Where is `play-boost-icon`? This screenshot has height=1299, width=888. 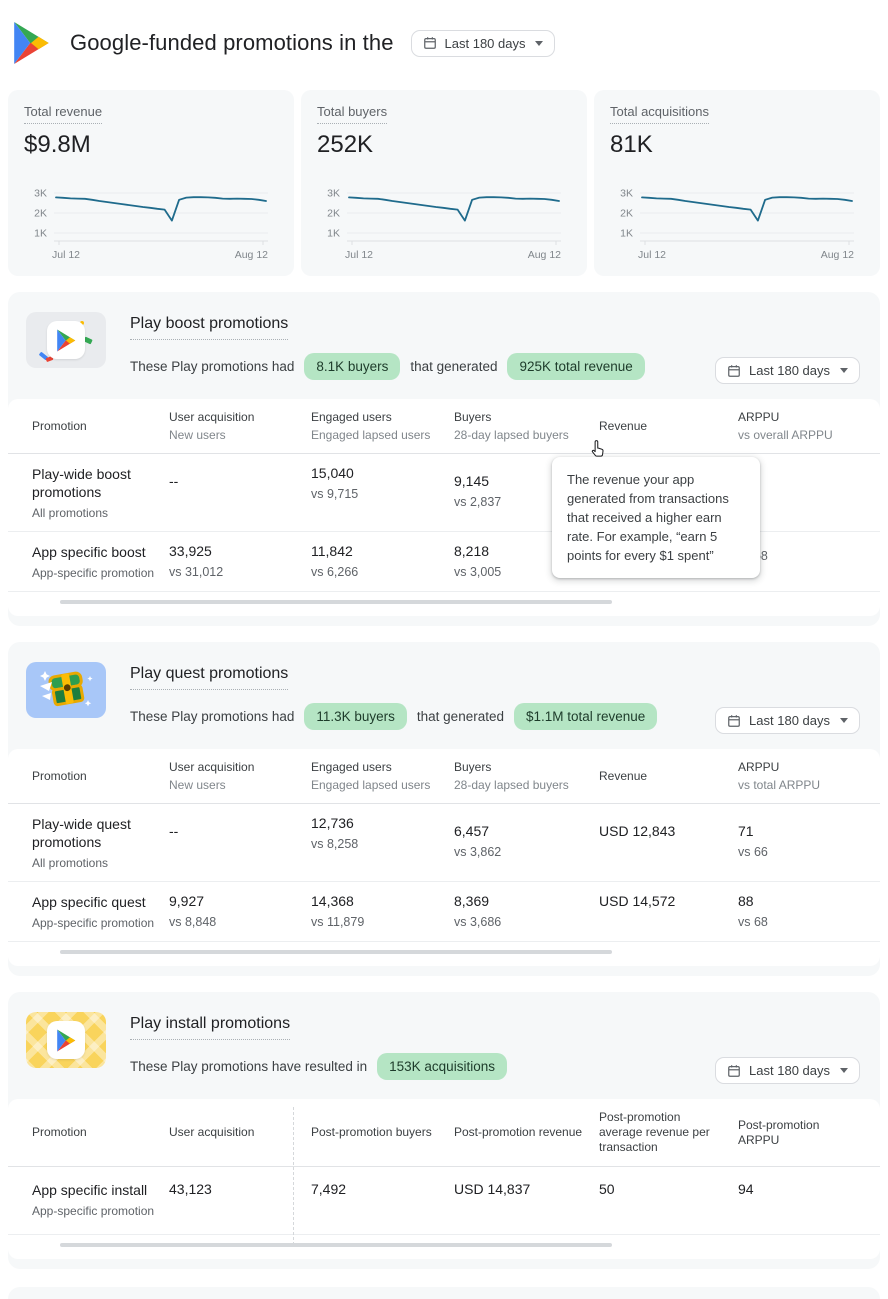
play-boost-icon is located at coordinates (66, 340).